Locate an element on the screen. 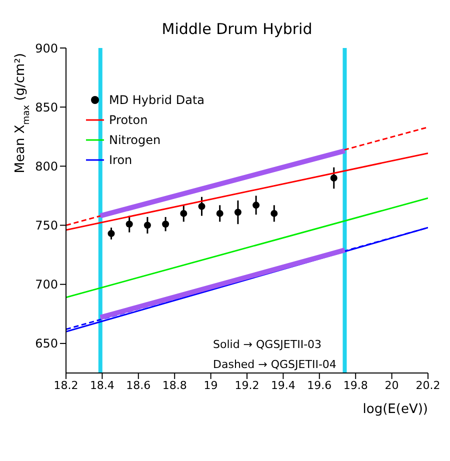 The height and width of the screenshot is (461, 450). x-tick-label: 18.4 is located at coordinates (102, 385).